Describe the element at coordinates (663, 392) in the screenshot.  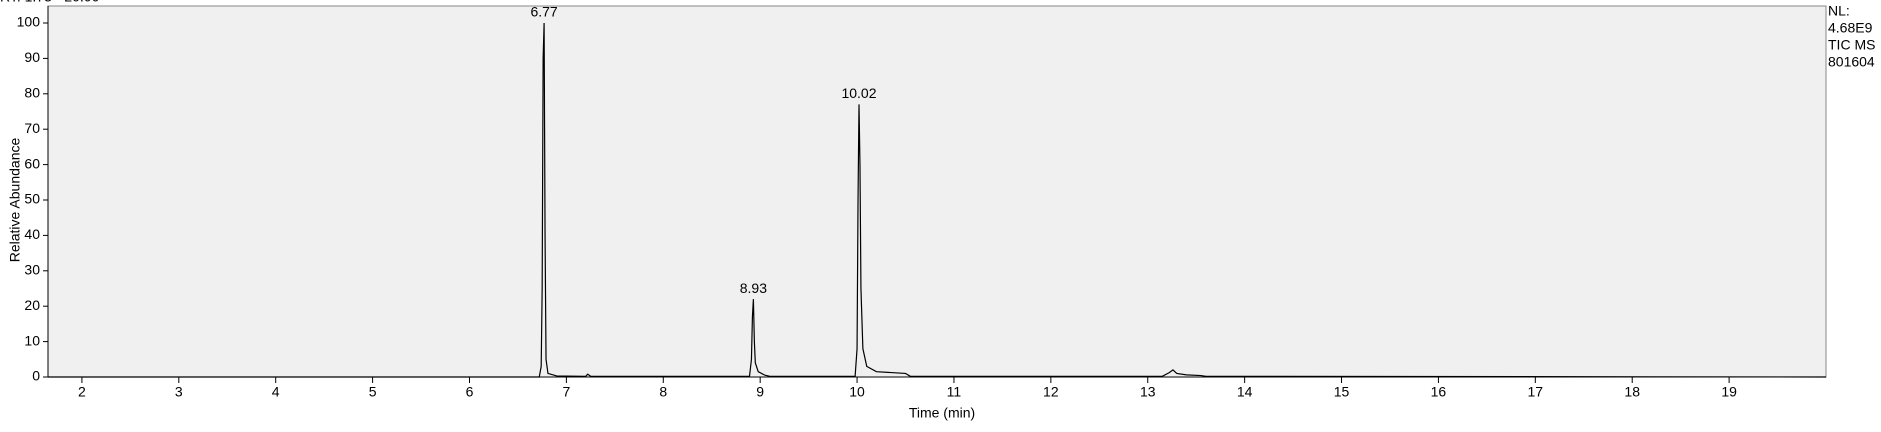
I see `x-tick-label: 8` at that location.